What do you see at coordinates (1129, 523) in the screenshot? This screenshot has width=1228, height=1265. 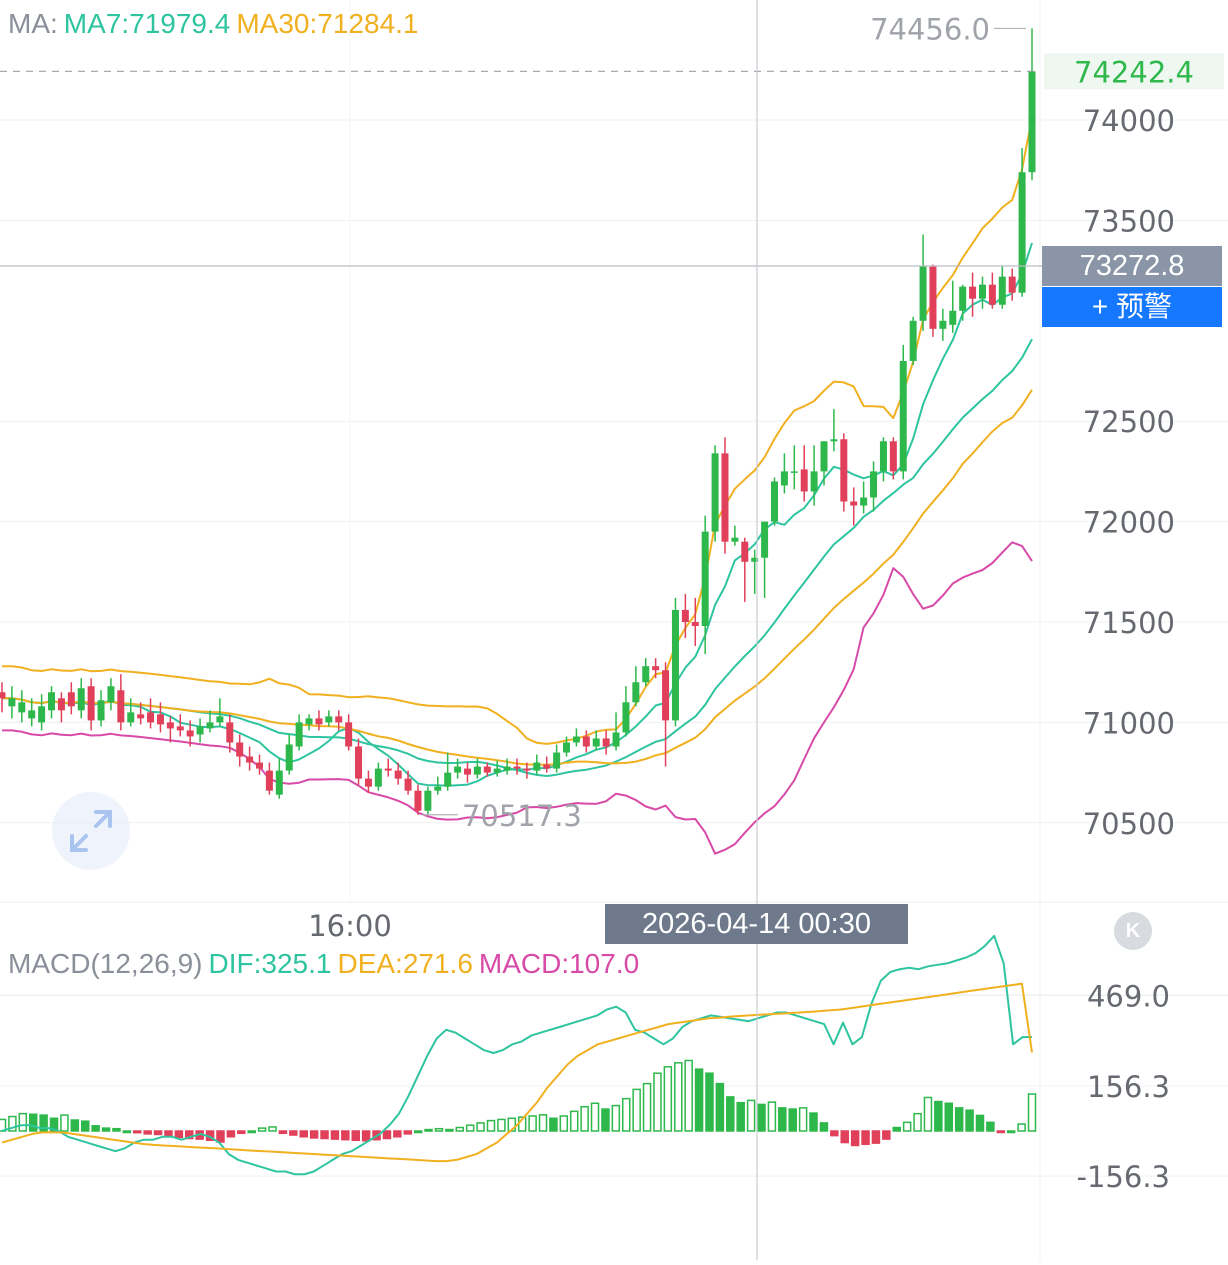 I see `y-tick-label: 72000` at bounding box center [1129, 523].